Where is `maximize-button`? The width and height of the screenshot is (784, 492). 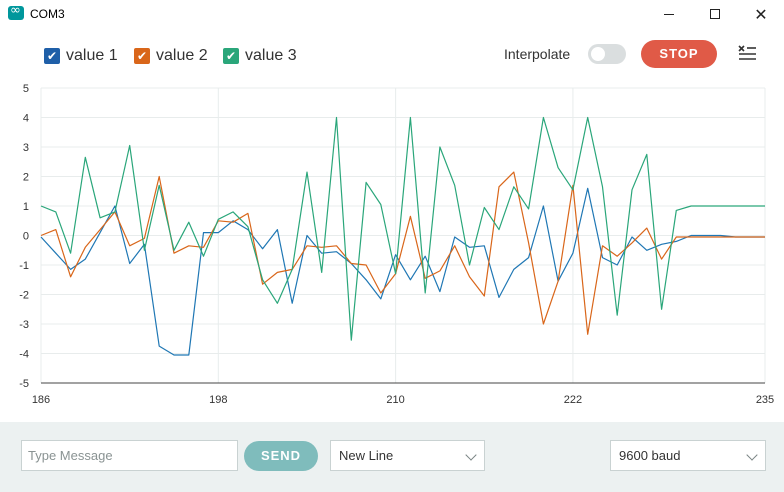
maximize-button is located at coordinates (715, 14).